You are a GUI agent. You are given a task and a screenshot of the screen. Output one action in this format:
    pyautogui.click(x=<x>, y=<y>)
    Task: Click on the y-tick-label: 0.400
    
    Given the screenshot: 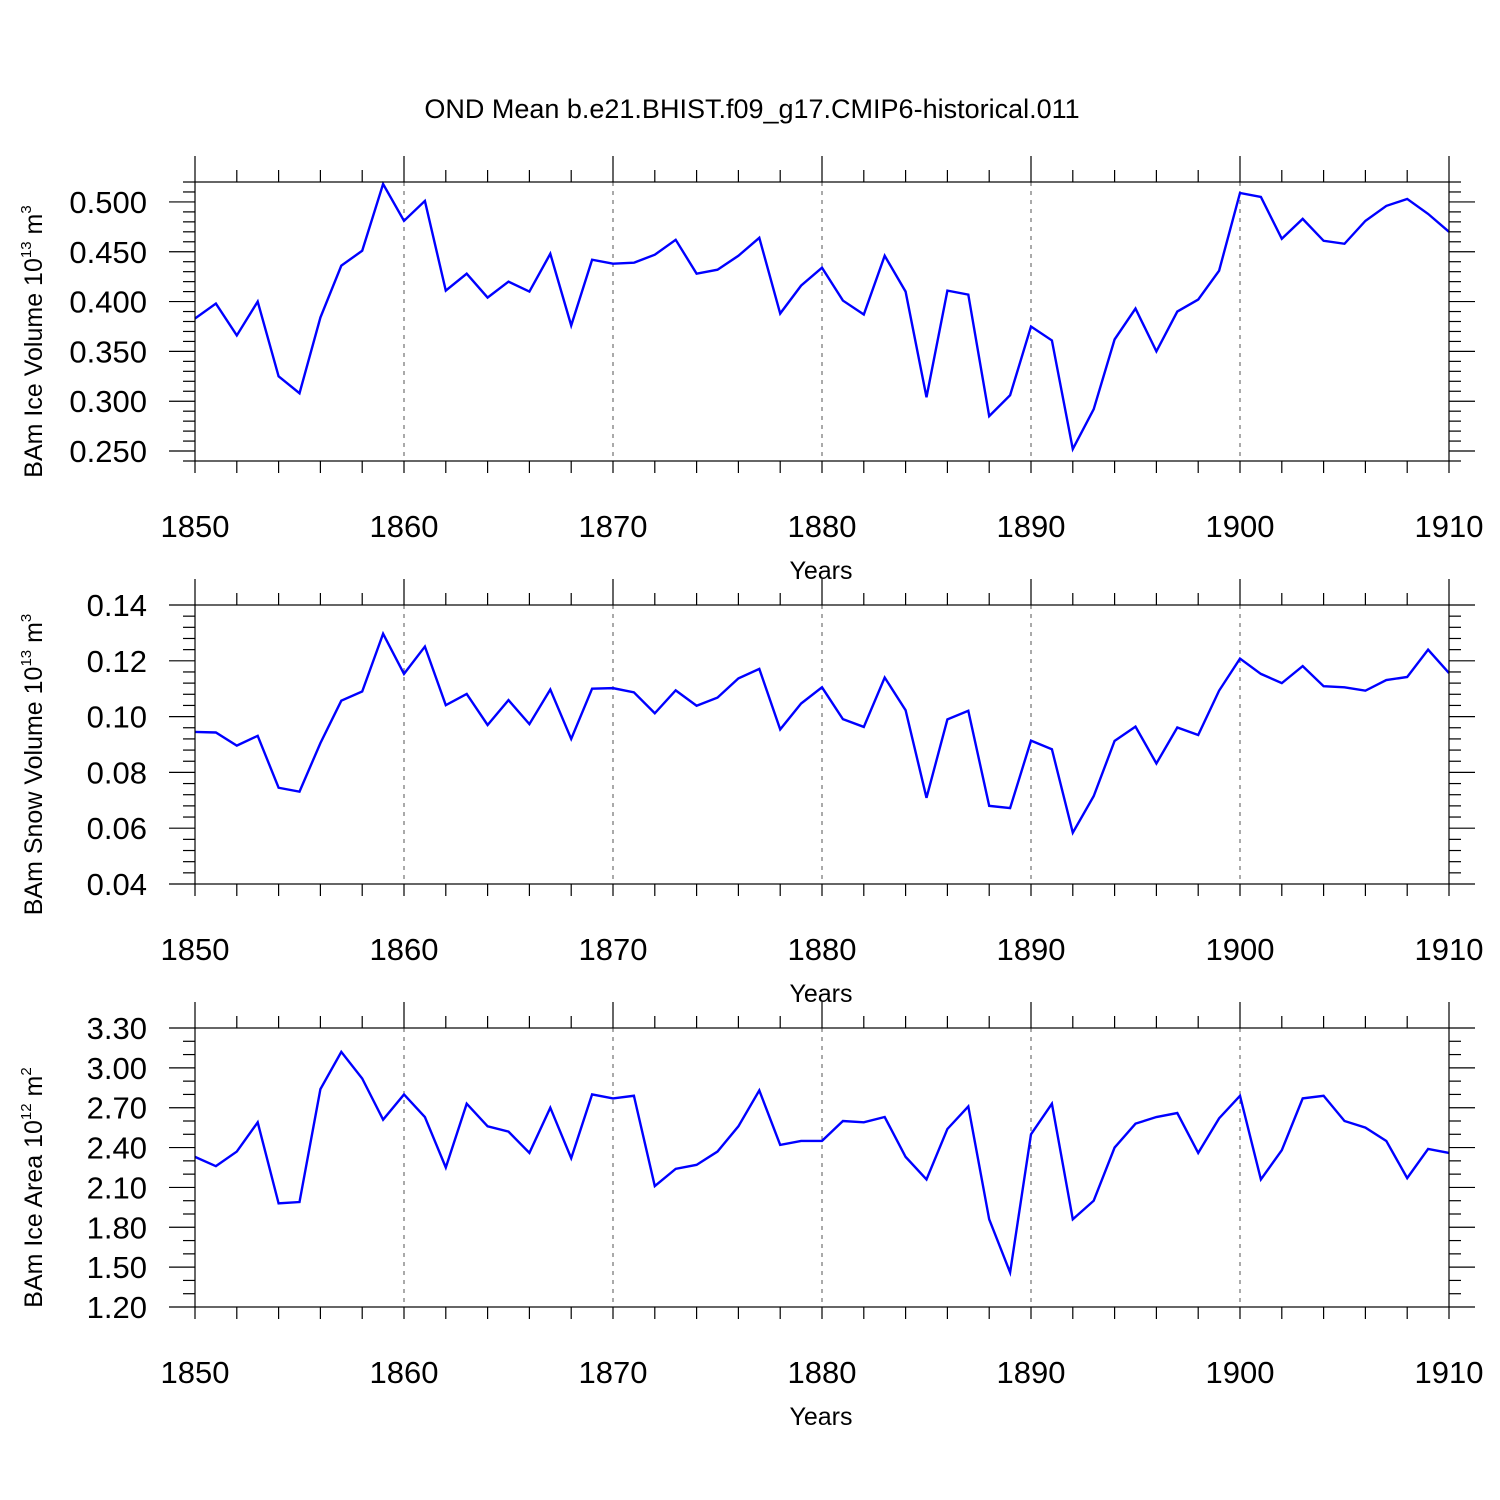 What is the action you would take?
    pyautogui.click(x=108, y=302)
    